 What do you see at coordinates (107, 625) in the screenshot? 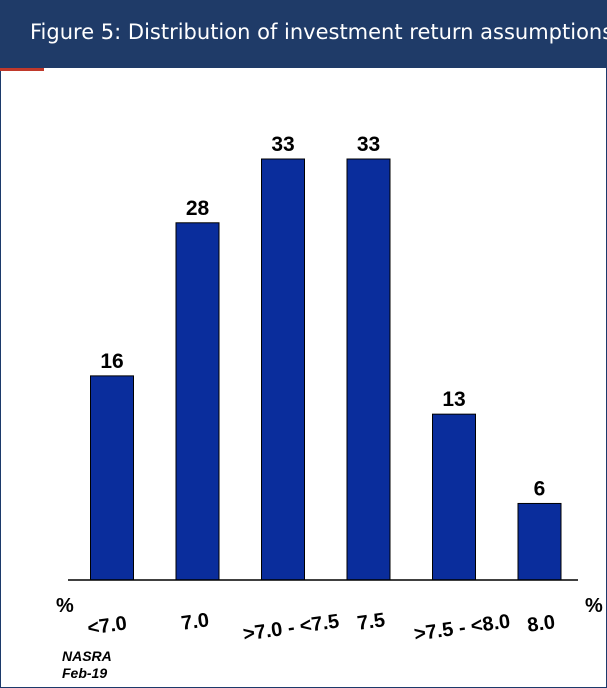
I see `category-label-0: <7.0` at bounding box center [107, 625].